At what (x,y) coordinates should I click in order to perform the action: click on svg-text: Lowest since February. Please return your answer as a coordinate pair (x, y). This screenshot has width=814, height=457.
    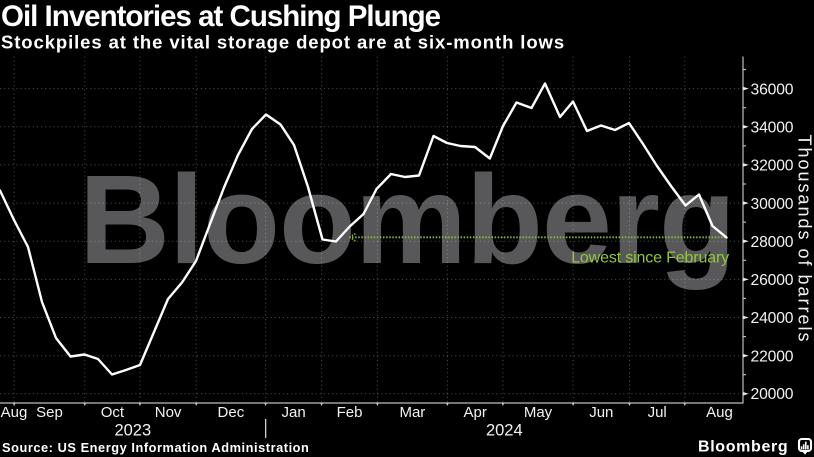
    Looking at the image, I should click on (650, 258).